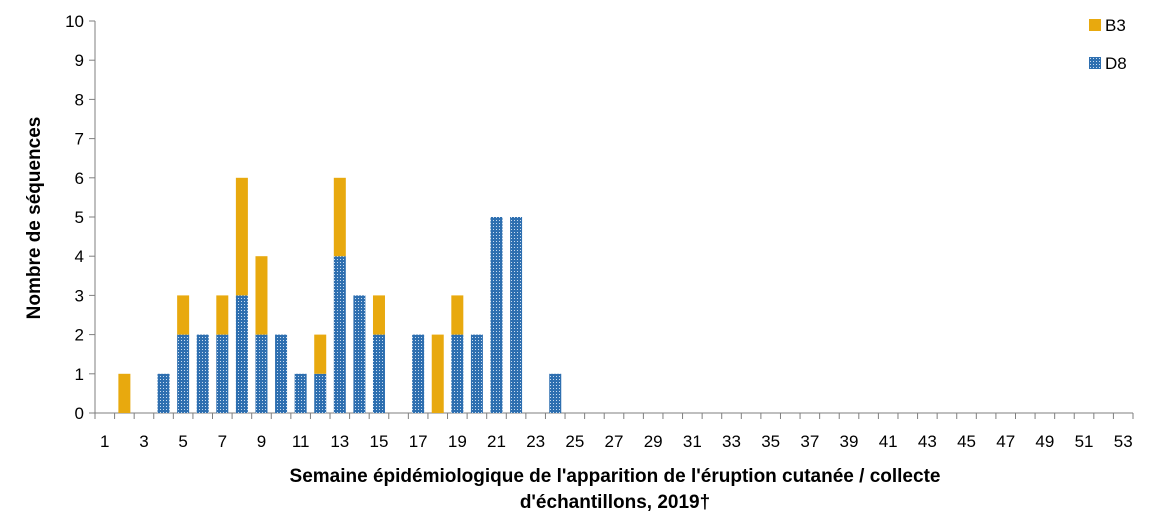 This screenshot has width=1150, height=531. What do you see at coordinates (770, 441) in the screenshot?
I see `x-tick-label: 35` at bounding box center [770, 441].